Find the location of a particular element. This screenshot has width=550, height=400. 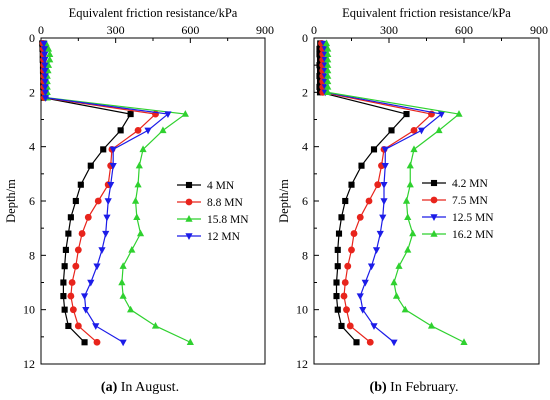

x-tick-label: 600 is located at coordinates (464, 30).